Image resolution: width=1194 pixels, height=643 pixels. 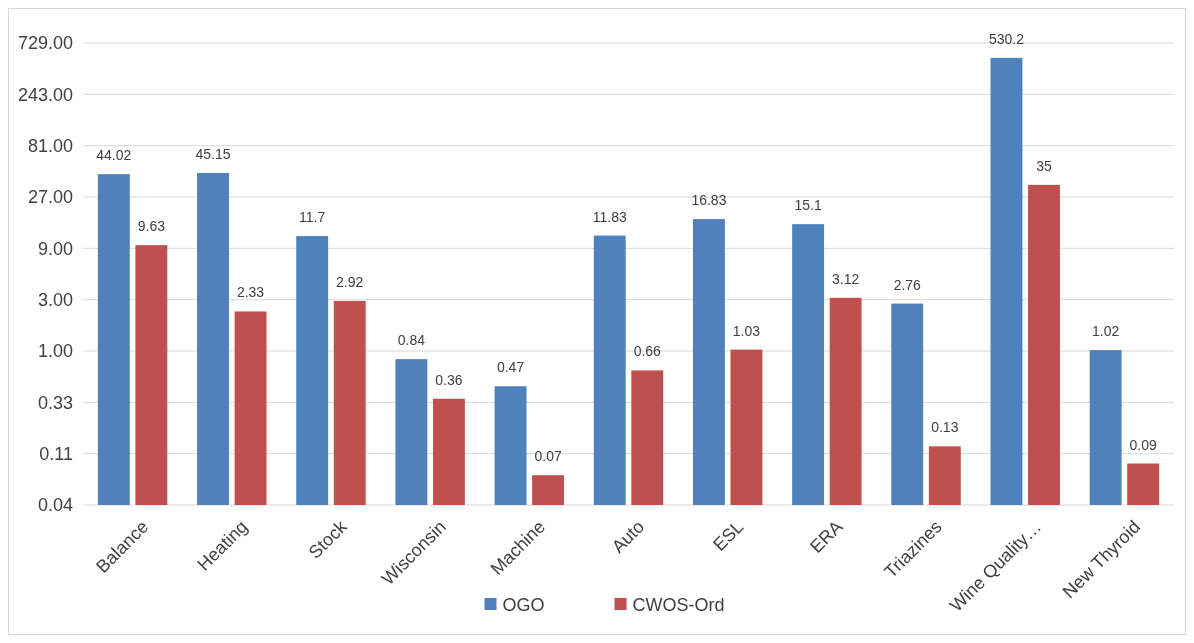 I want to click on data-label: 0.84, so click(x=411, y=340).